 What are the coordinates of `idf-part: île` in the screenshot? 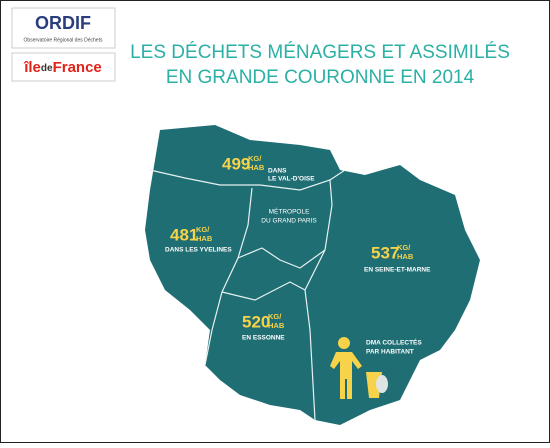 It's located at (32, 67).